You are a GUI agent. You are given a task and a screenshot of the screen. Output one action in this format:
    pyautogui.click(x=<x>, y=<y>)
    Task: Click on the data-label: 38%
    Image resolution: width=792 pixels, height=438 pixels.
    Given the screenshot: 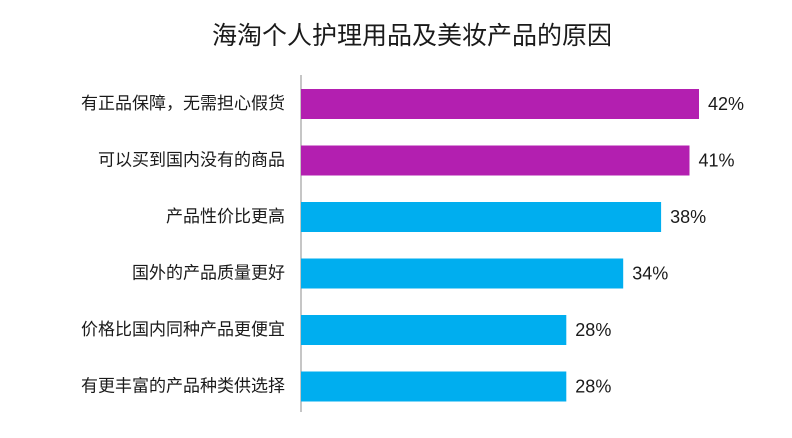 What is the action you would take?
    pyautogui.click(x=688, y=217)
    